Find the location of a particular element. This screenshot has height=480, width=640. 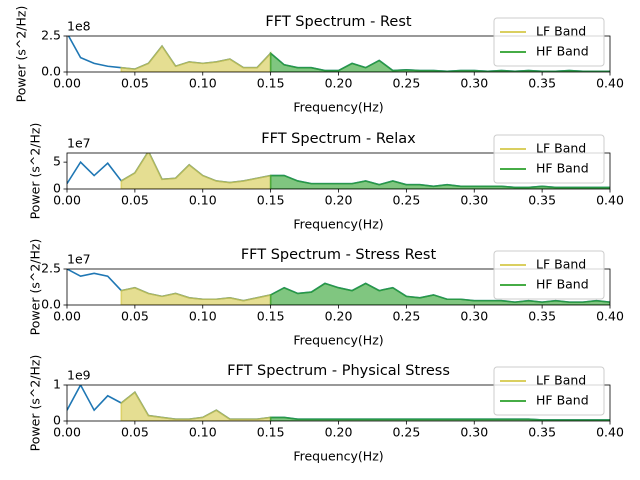

y-tick-label: 5 is located at coordinates (57, 161).